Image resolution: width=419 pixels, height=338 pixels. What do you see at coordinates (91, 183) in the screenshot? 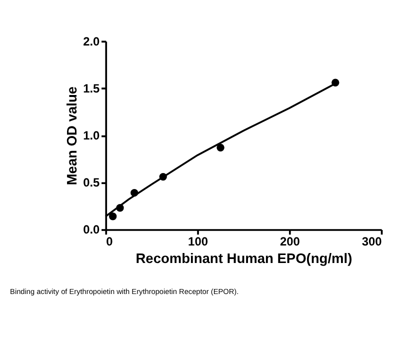
I see `y-tick-label: 0.5` at bounding box center [91, 183].